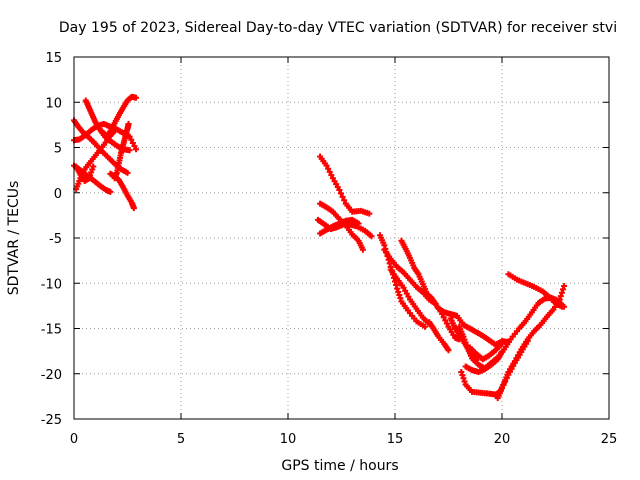  I want to click on y-tick-label: 0, so click(58, 194).